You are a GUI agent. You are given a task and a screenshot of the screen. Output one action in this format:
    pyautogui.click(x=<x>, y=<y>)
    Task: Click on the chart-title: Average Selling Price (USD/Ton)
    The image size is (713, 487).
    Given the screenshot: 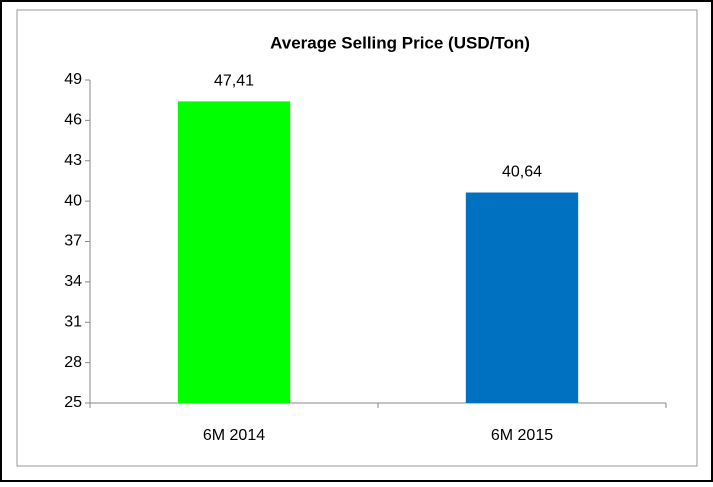 What is the action you would take?
    pyautogui.click(x=400, y=42)
    